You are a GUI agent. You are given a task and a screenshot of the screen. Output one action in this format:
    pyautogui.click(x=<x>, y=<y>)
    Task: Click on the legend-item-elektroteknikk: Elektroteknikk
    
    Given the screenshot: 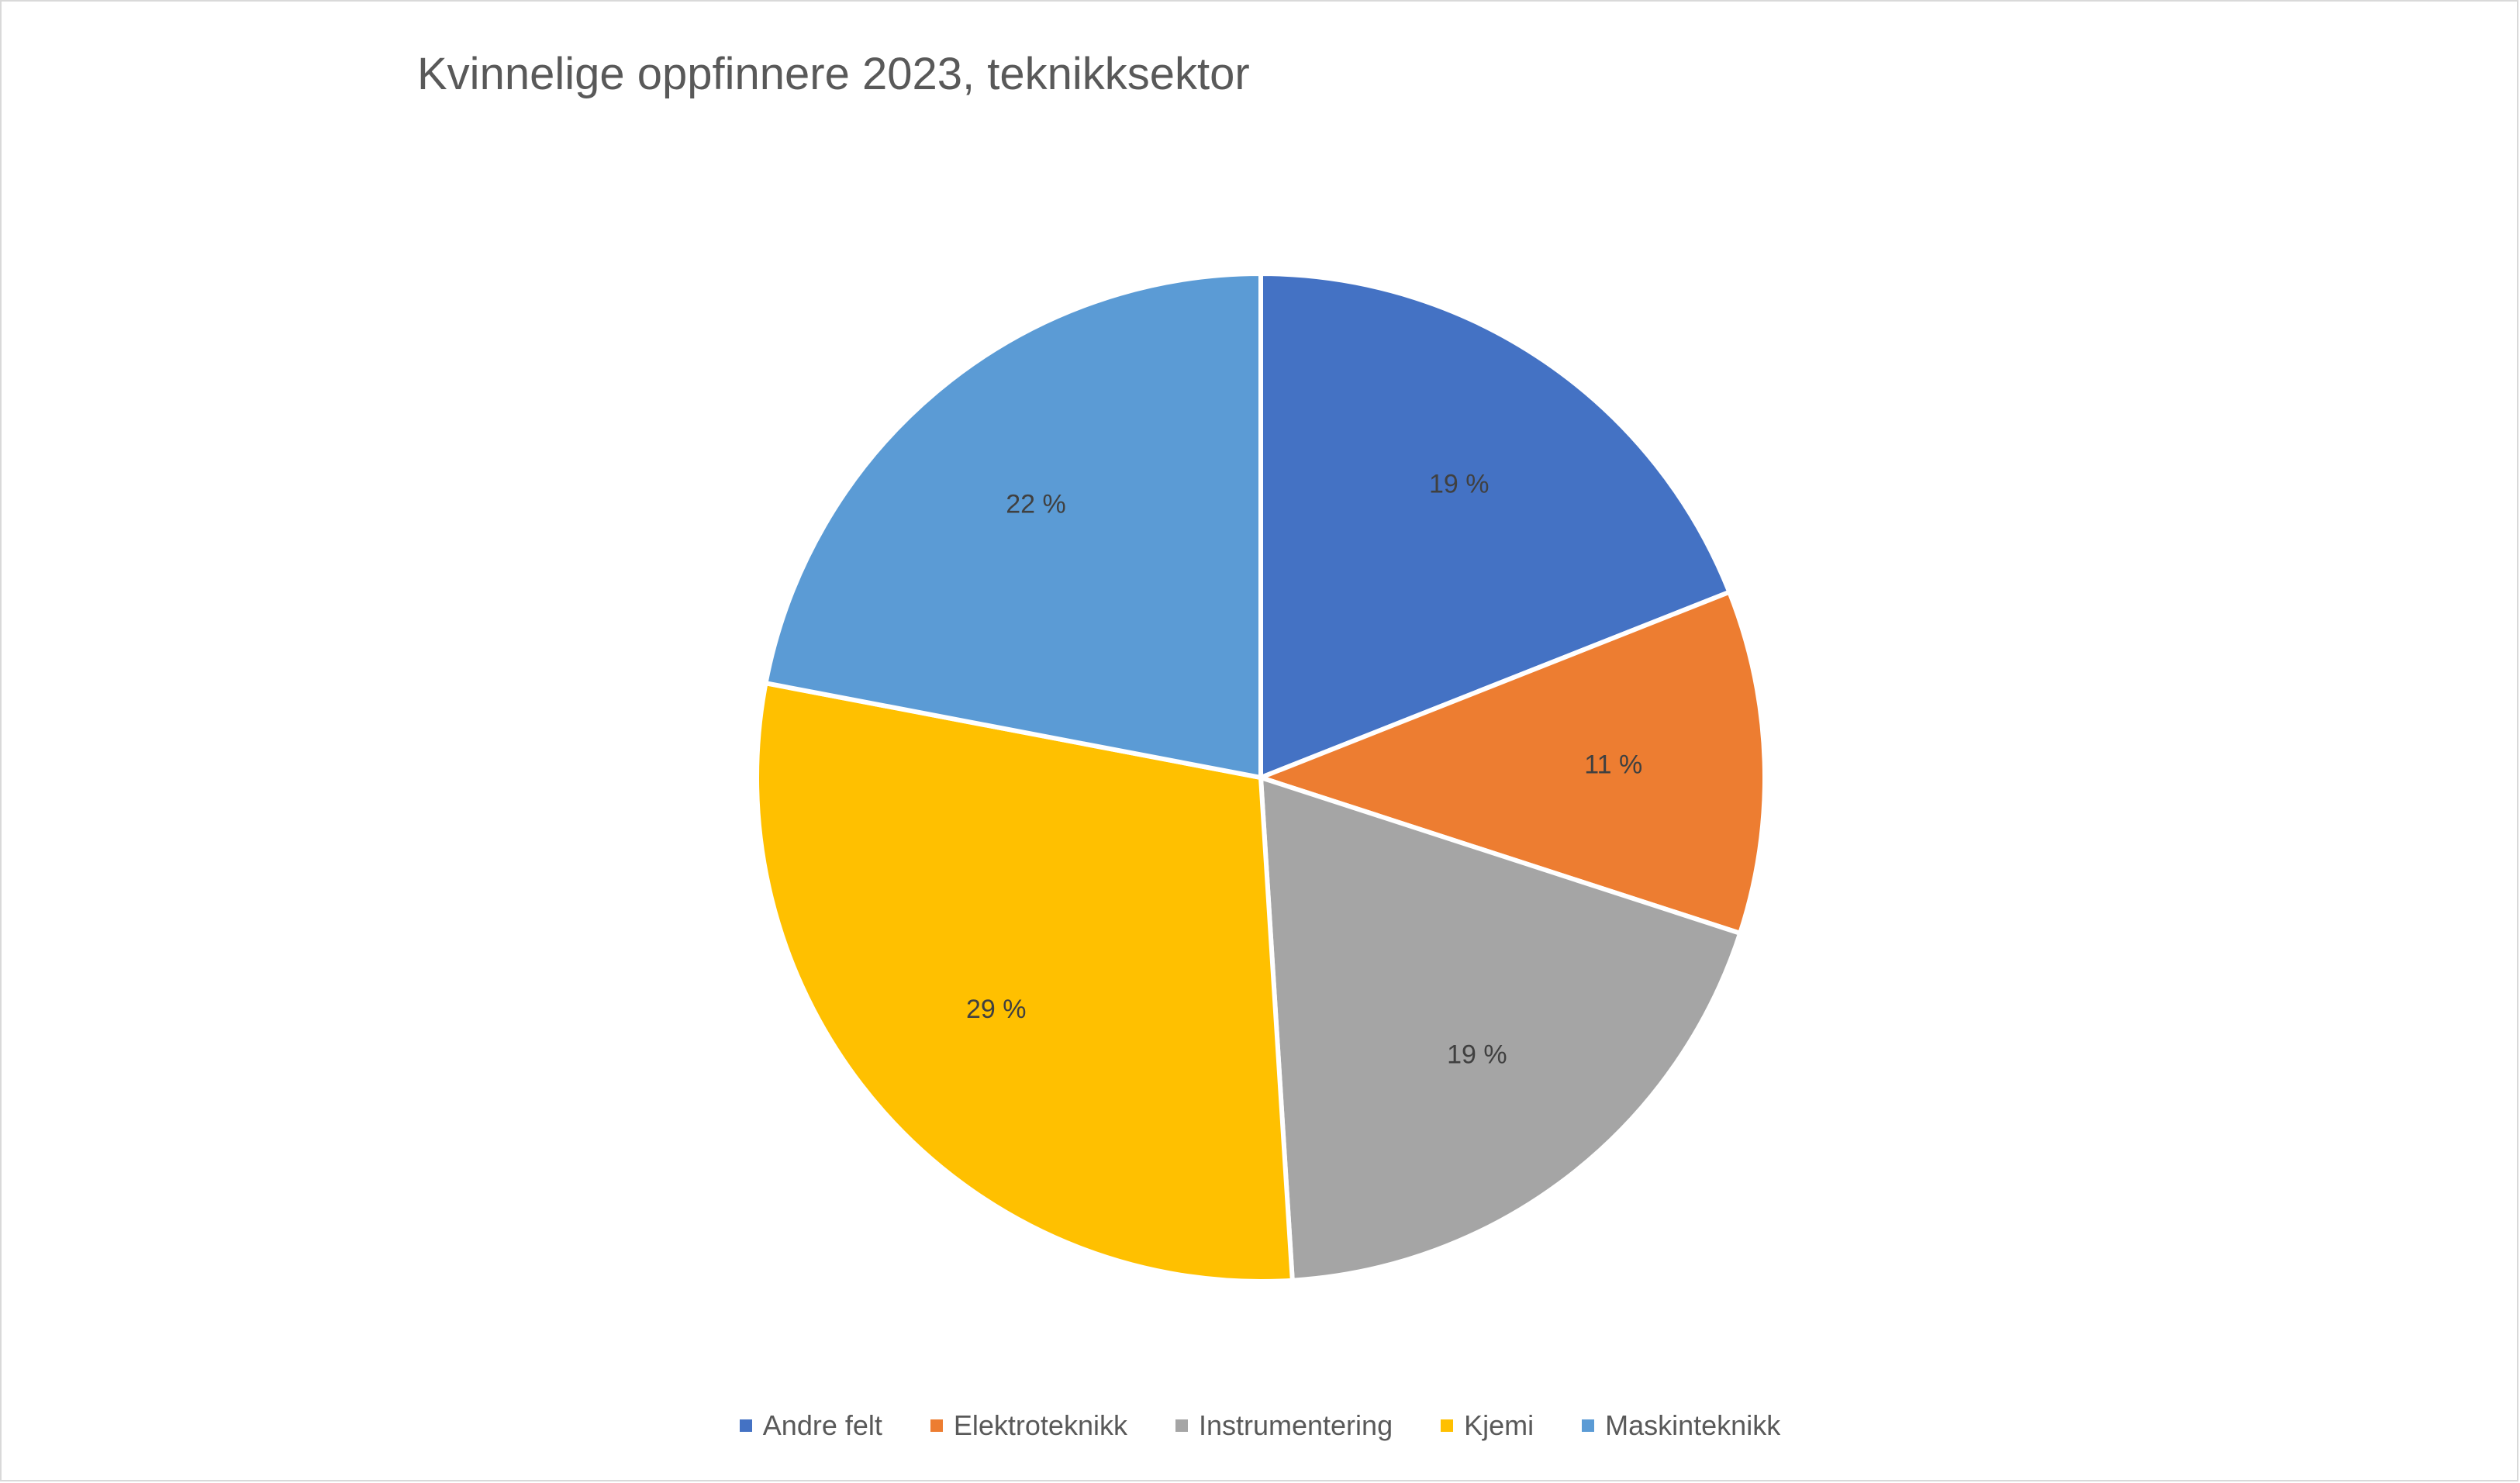 What is the action you would take?
    pyautogui.click(x=1028, y=1425)
    